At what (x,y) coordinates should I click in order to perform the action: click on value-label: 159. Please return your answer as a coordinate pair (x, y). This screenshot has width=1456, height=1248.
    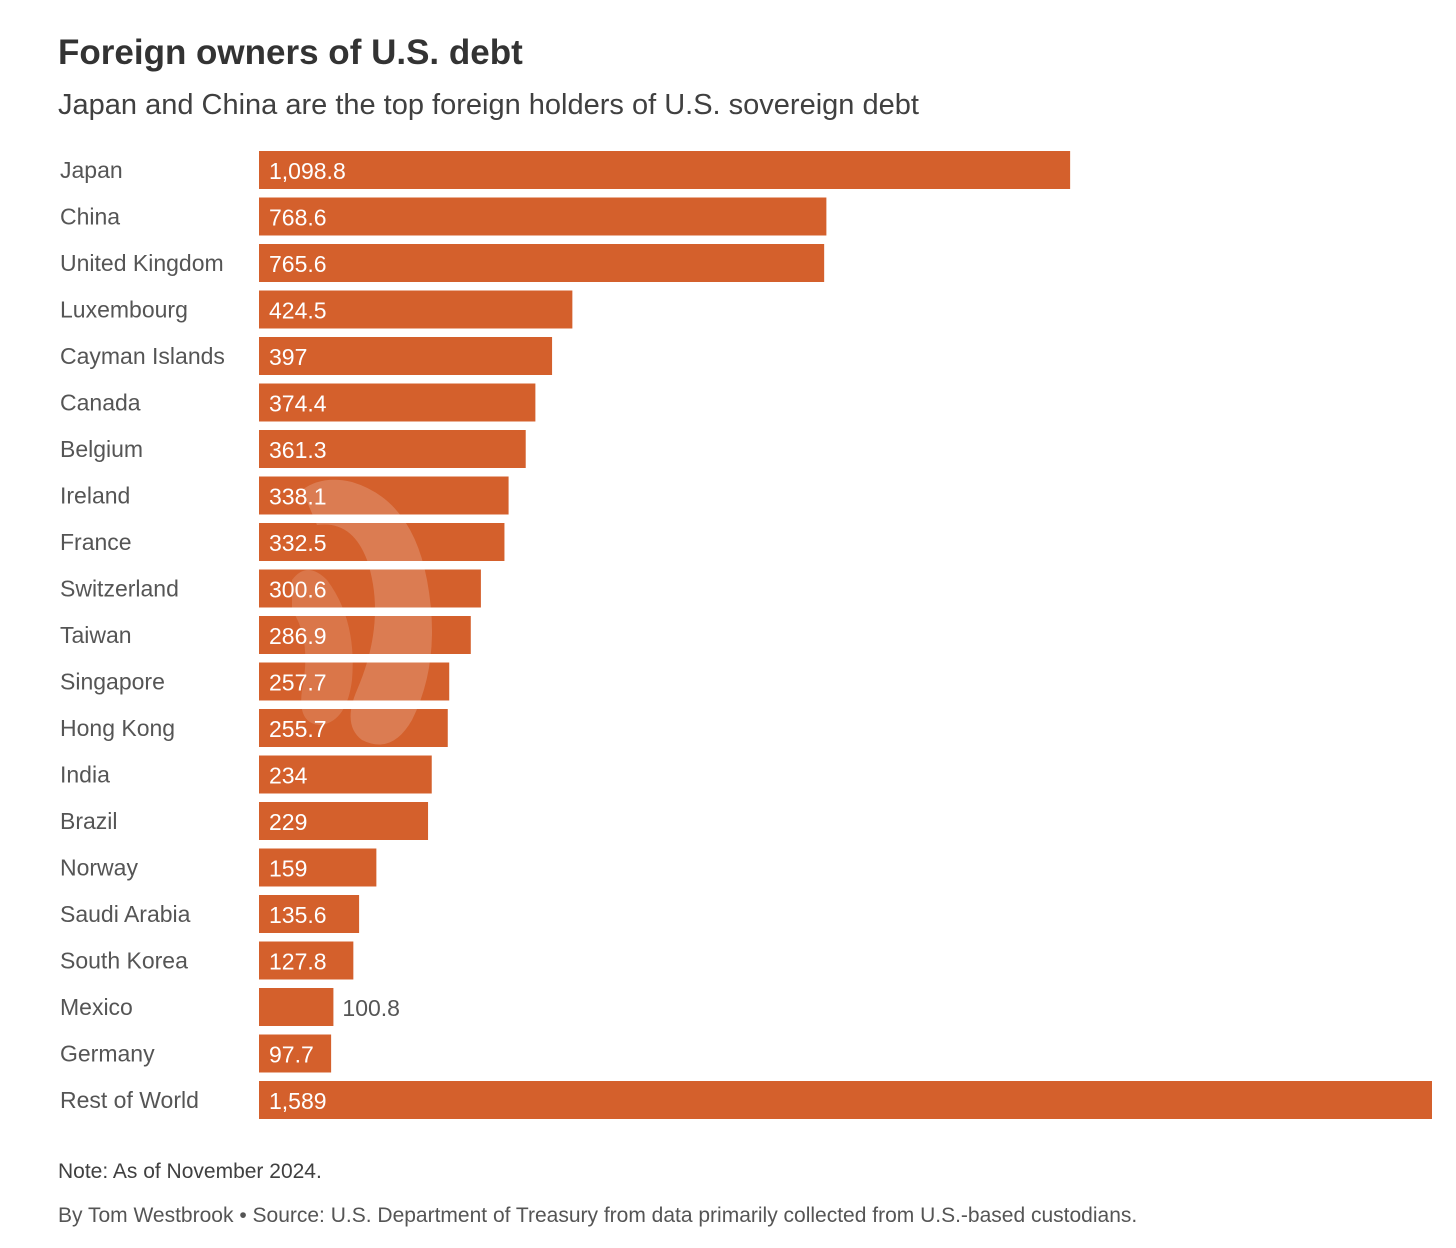
    Looking at the image, I should click on (288, 869).